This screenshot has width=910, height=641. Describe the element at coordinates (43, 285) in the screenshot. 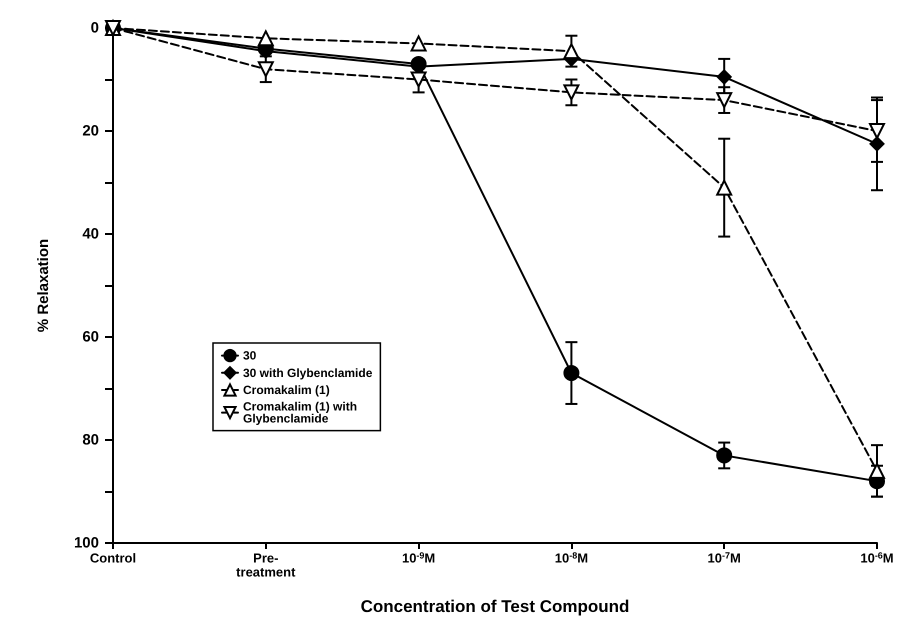

I see `y-axis-title: % Relaxation` at that location.